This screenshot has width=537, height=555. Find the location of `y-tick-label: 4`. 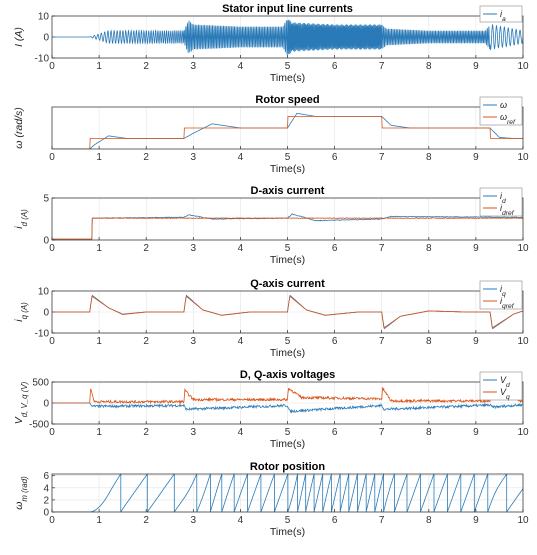

y-tick-label: 4 is located at coordinates (46, 488).